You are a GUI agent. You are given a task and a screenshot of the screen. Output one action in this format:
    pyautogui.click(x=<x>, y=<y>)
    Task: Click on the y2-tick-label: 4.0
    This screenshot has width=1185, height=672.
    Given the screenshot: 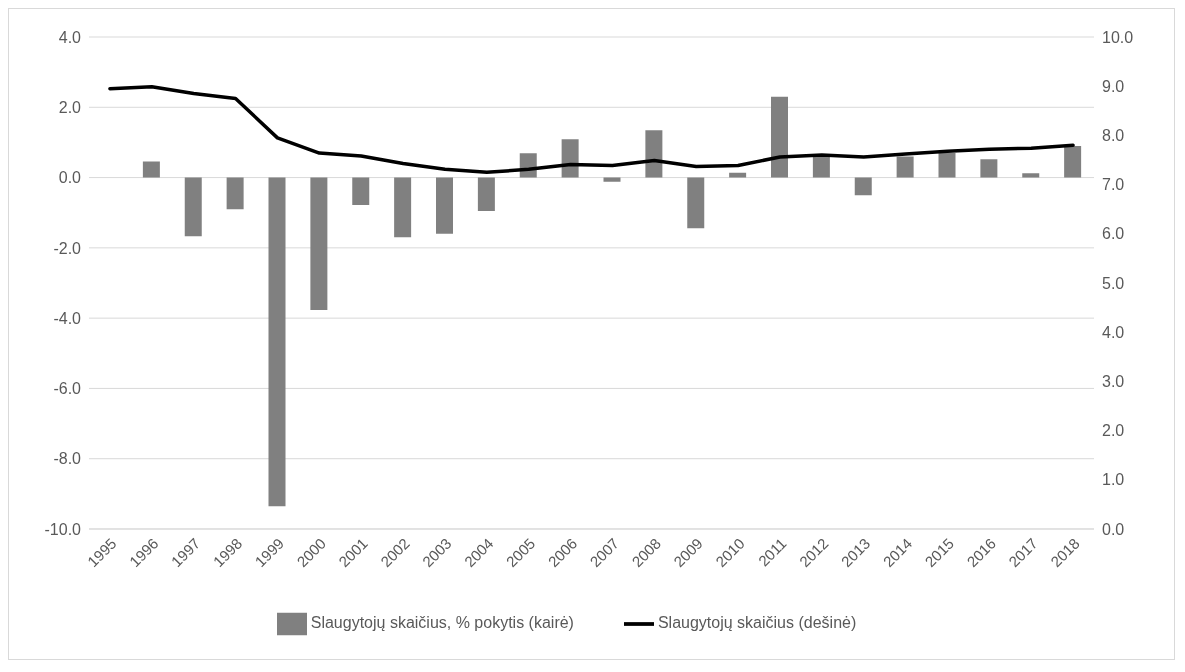 What is the action you would take?
    pyautogui.click(x=1113, y=332)
    